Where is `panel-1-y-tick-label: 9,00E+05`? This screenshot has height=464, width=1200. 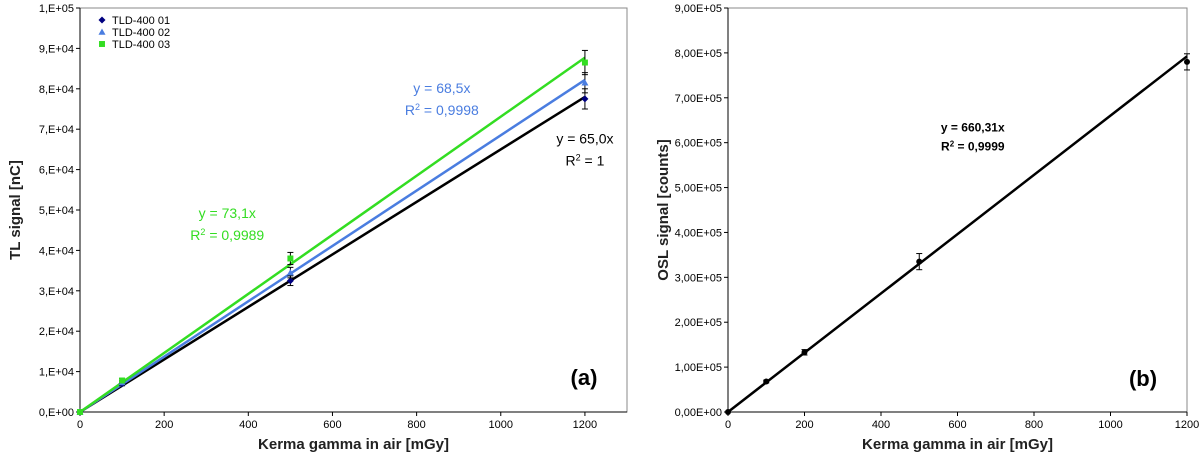
panel-1-y-tick-label: 9,00E+05 is located at coordinates (698, 9).